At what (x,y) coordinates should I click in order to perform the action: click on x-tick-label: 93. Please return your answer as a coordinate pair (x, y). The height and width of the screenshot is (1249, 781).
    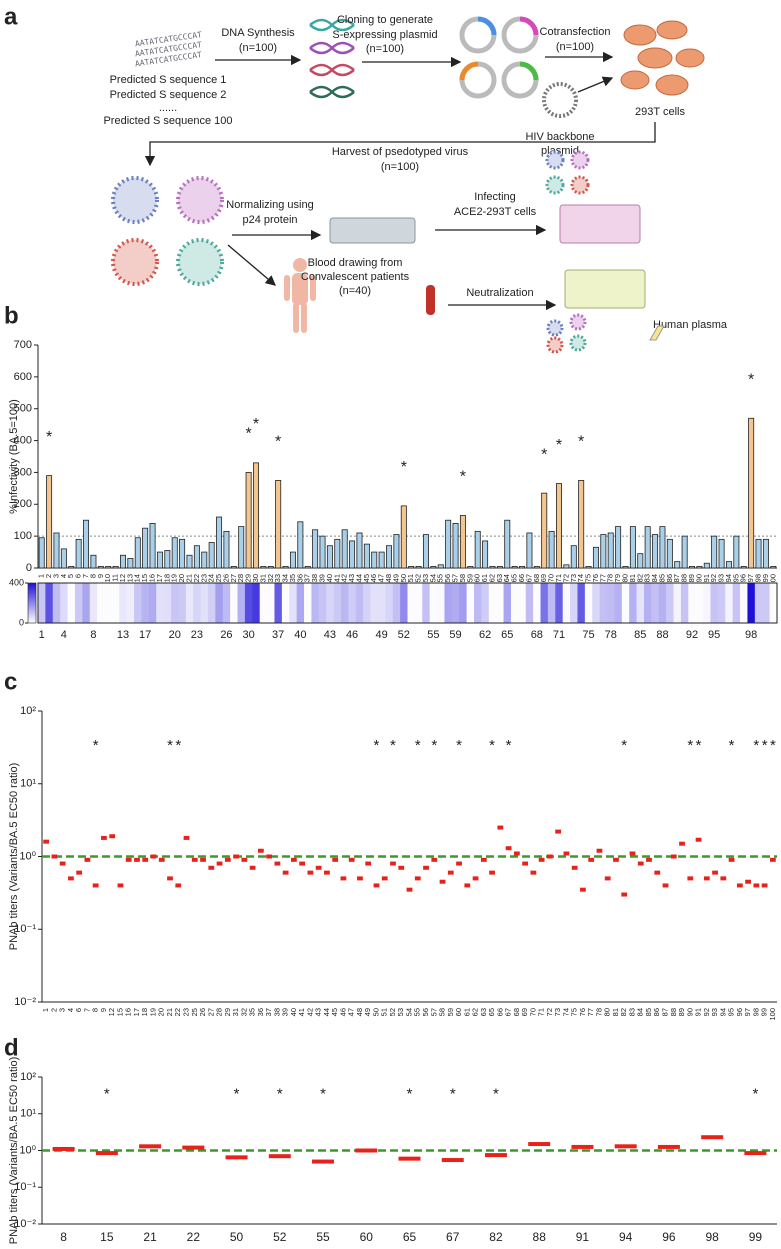
    Looking at the image, I should click on (714, 1012).